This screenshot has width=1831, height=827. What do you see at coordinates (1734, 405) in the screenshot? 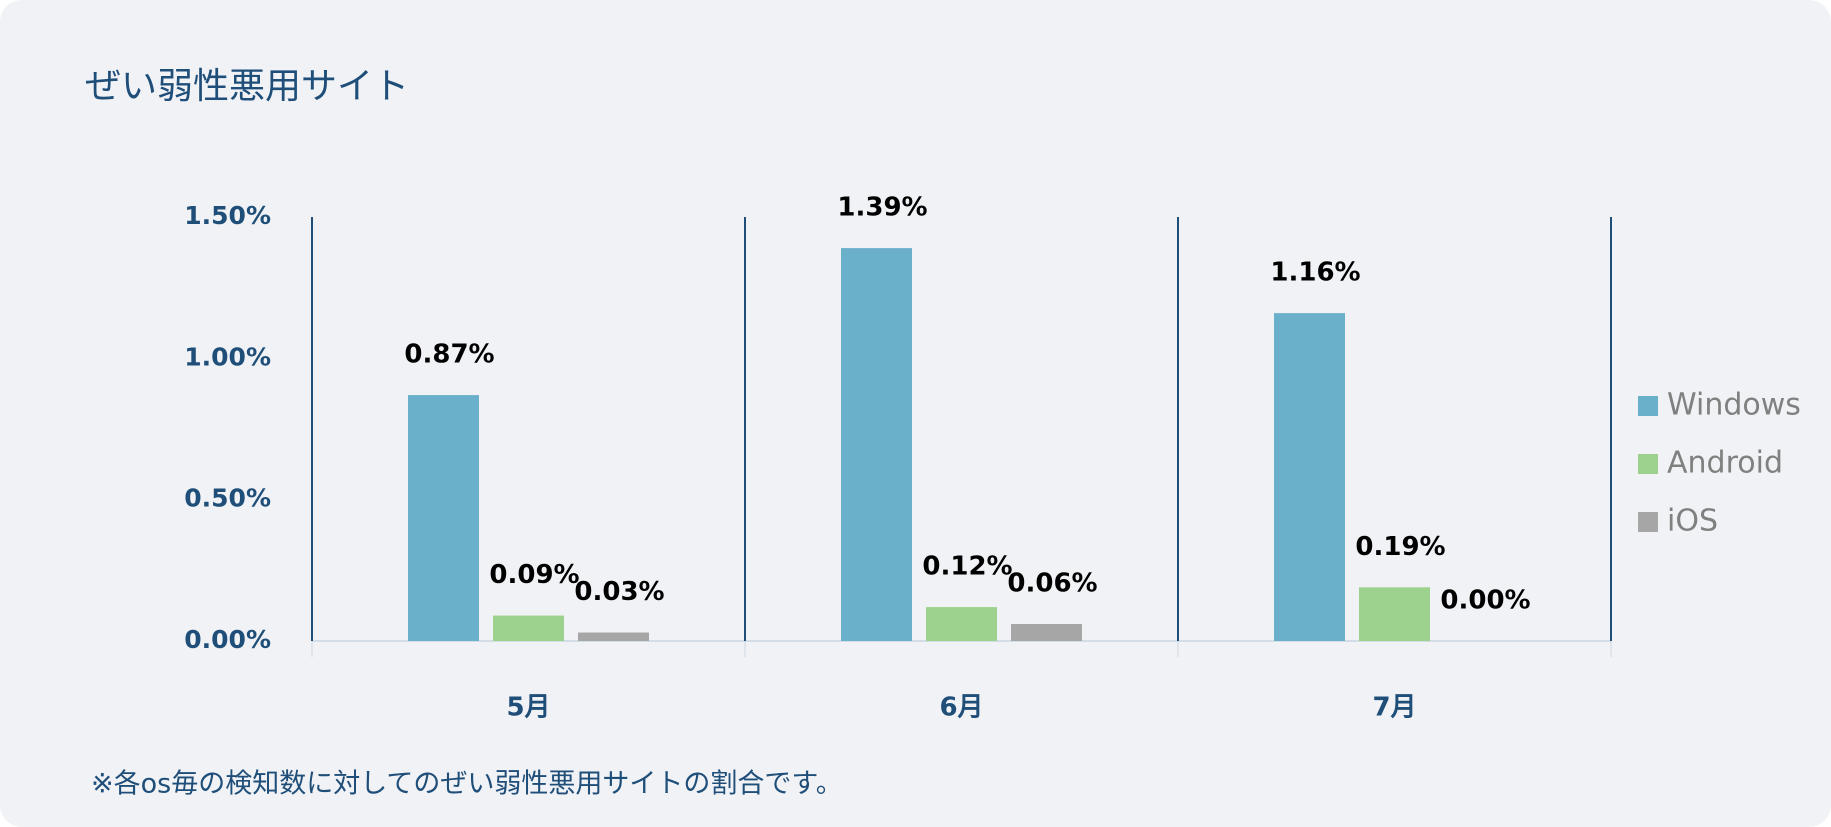
I see `legend-label: Windows` at bounding box center [1734, 405].